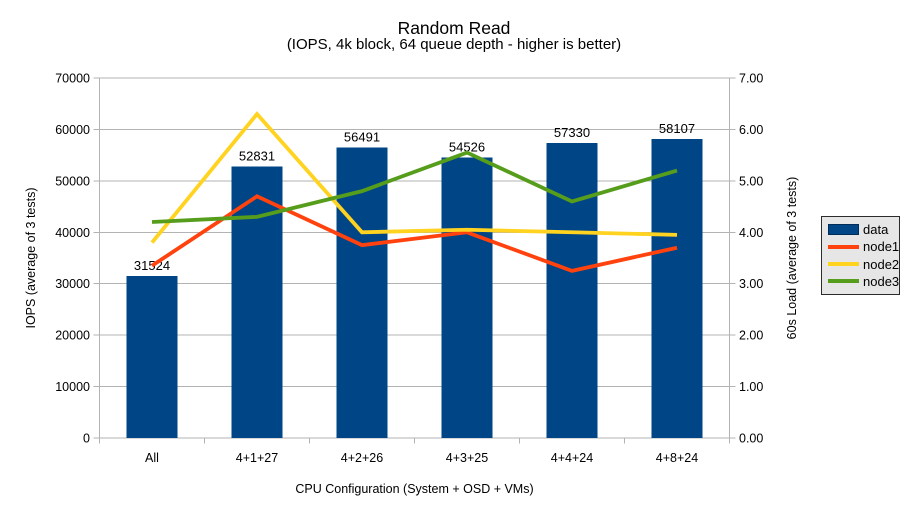 The width and height of the screenshot is (908, 511). Describe the element at coordinates (362, 458) in the screenshot. I see `x-category-label: 4+2+26` at that location.